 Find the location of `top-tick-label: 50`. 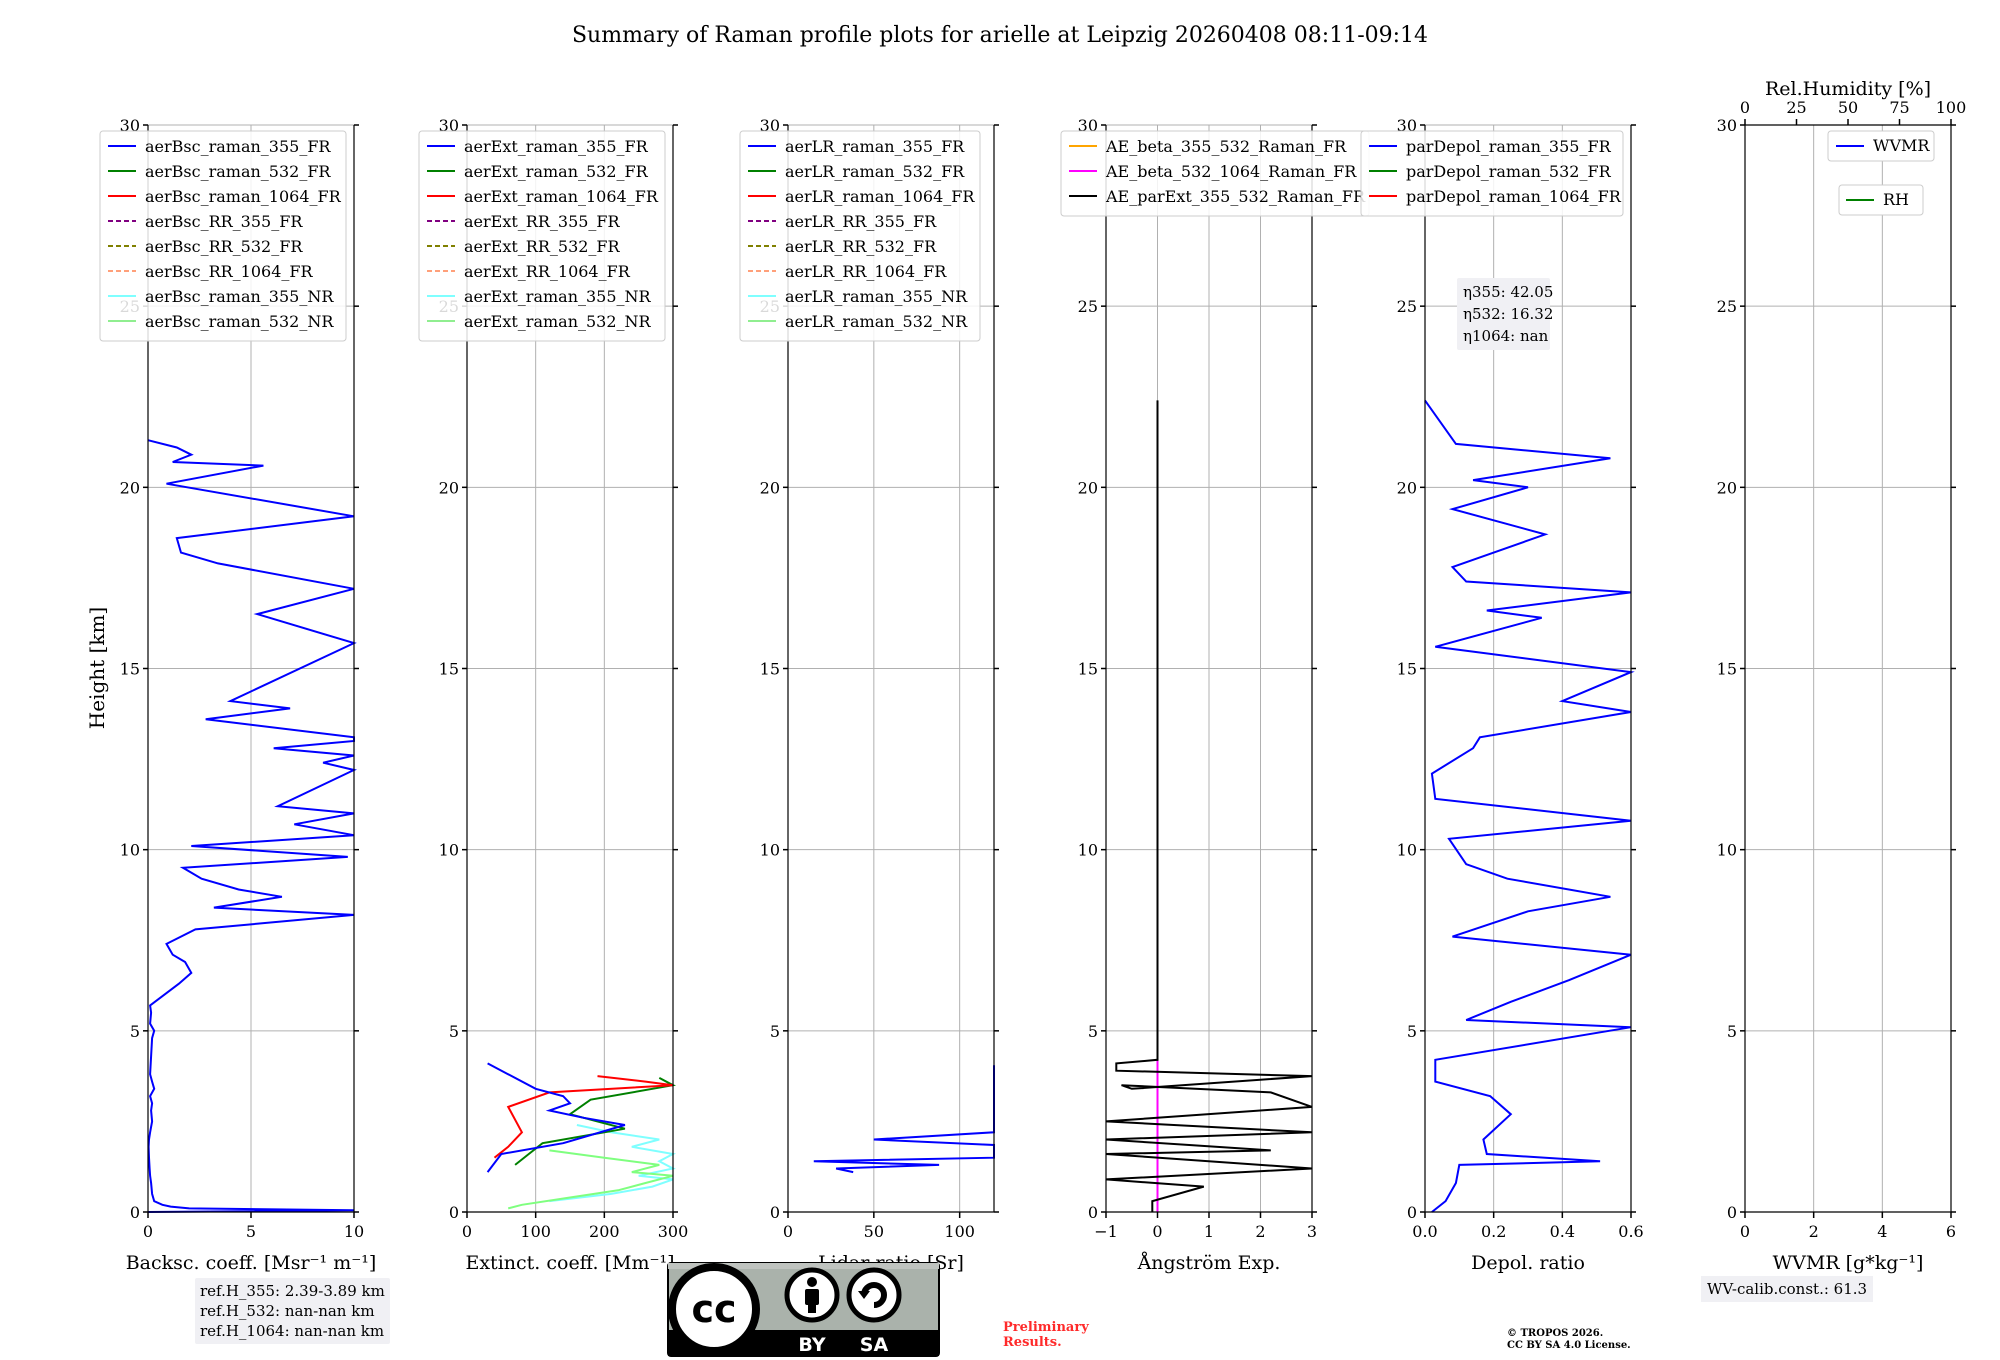

top-tick-label: 50 is located at coordinates (1848, 107).